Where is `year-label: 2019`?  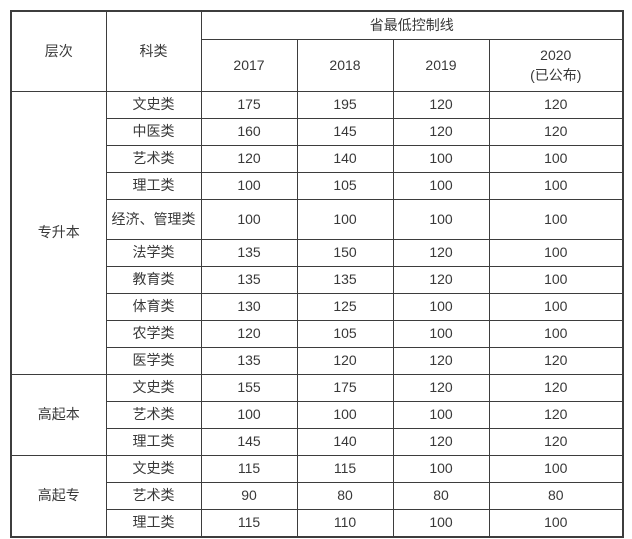
year-label: 2019 is located at coordinates (441, 64).